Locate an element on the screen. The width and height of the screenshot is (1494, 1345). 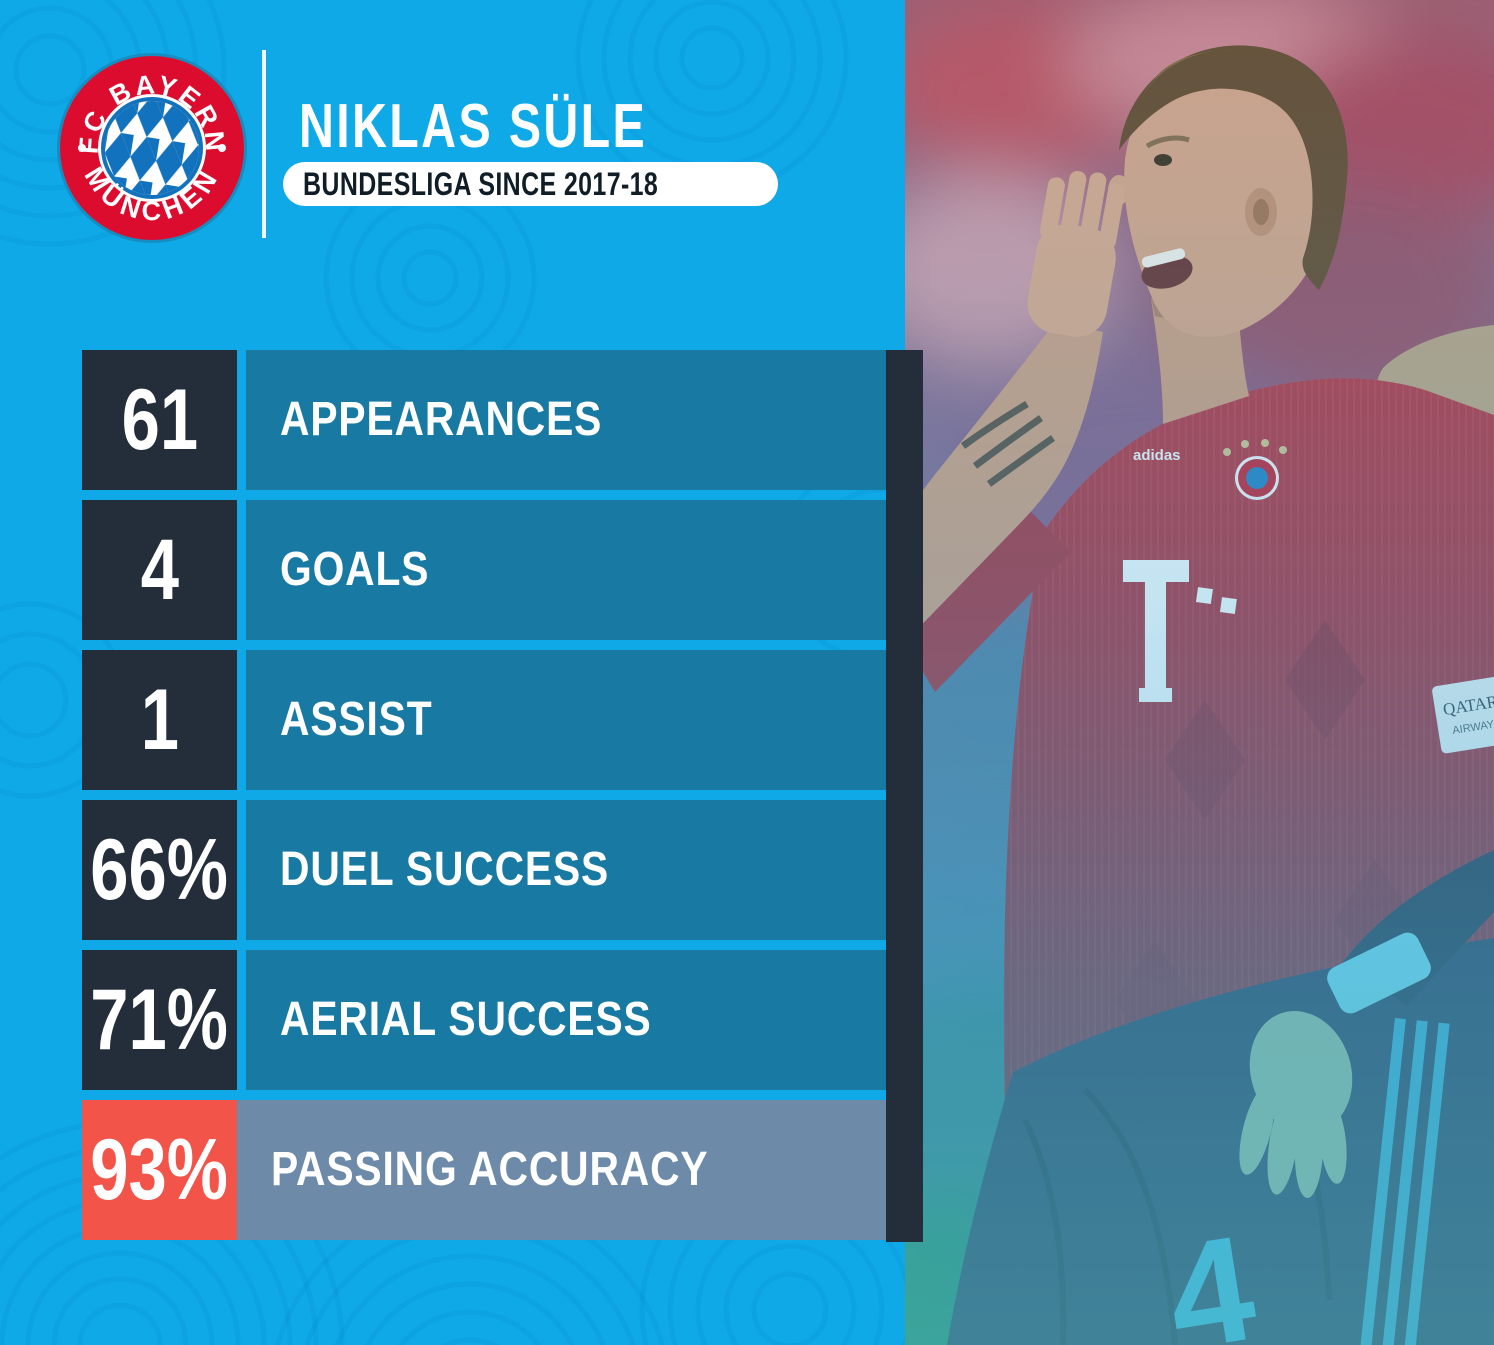
stat-label: PASSING ACCURACY is located at coordinates (490, 1169).